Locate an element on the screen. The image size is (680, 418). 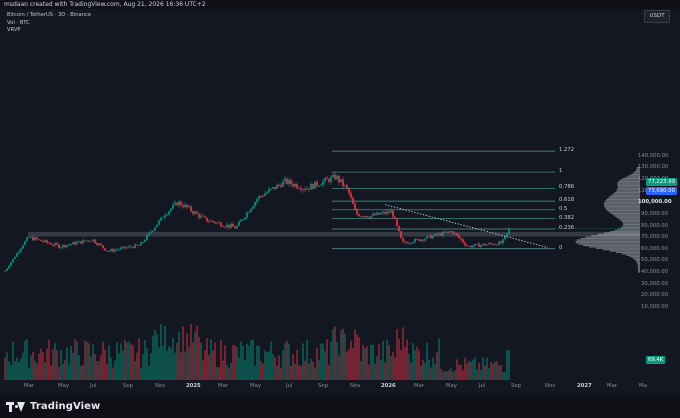
price-axis-label: 100,000.00 is located at coordinates (655, 202).